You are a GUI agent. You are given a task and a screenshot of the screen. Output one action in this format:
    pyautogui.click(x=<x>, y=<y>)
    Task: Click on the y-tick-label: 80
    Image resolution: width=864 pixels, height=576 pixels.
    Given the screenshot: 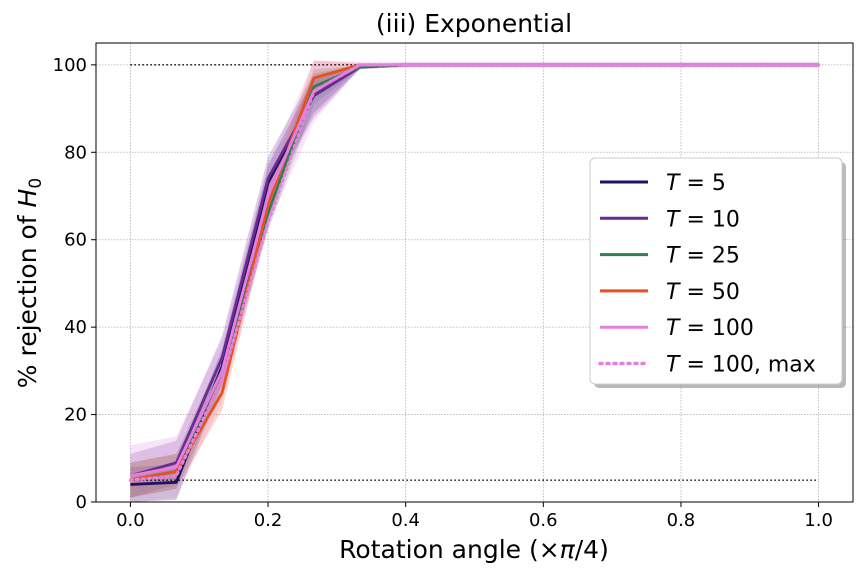 What is the action you would take?
    pyautogui.click(x=75, y=152)
    